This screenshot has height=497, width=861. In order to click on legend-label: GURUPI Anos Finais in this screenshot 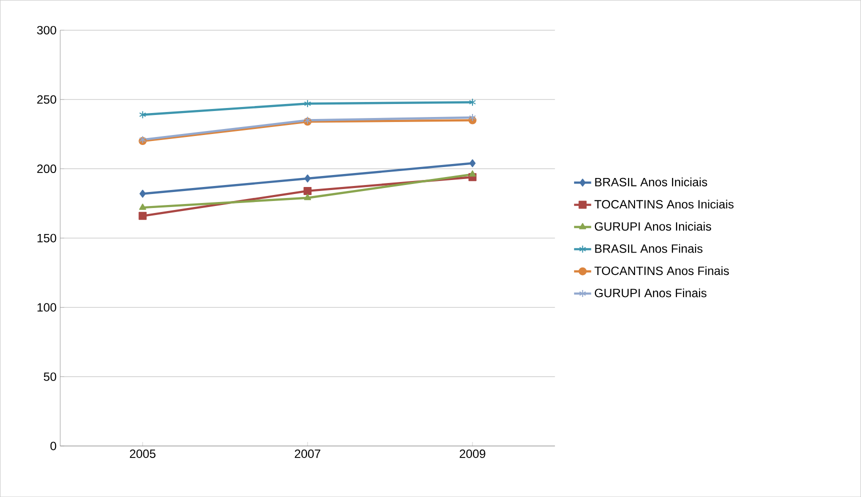, I will do `click(650, 293)`.